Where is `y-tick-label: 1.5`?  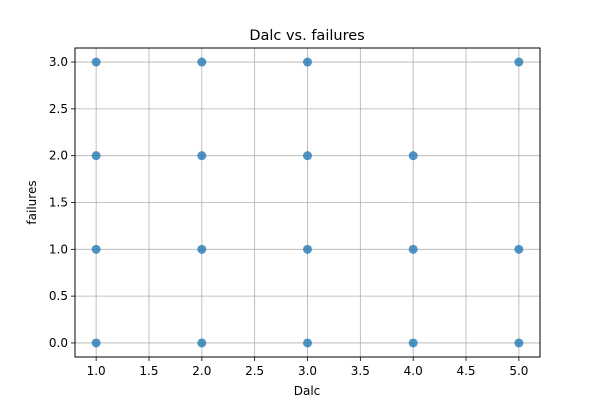
y-tick-label: 1.5 is located at coordinates (58, 203).